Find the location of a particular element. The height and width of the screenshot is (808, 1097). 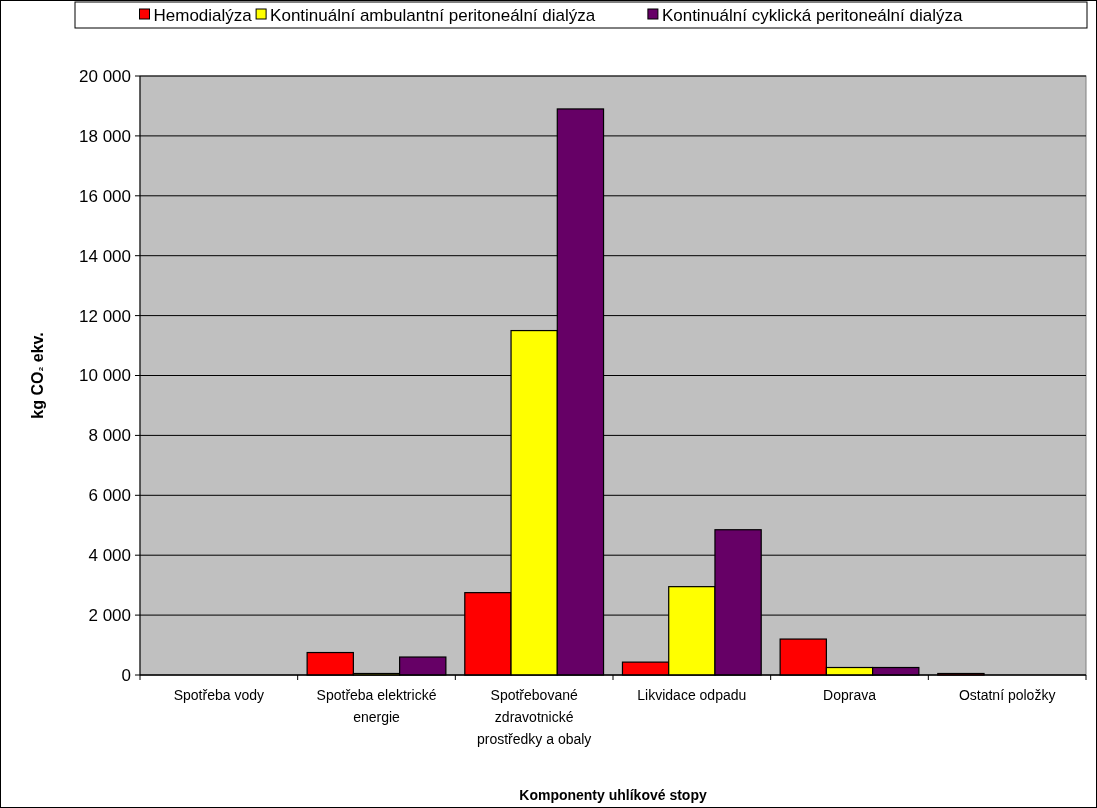

y-tick-label: 12 000 is located at coordinates (105, 316).